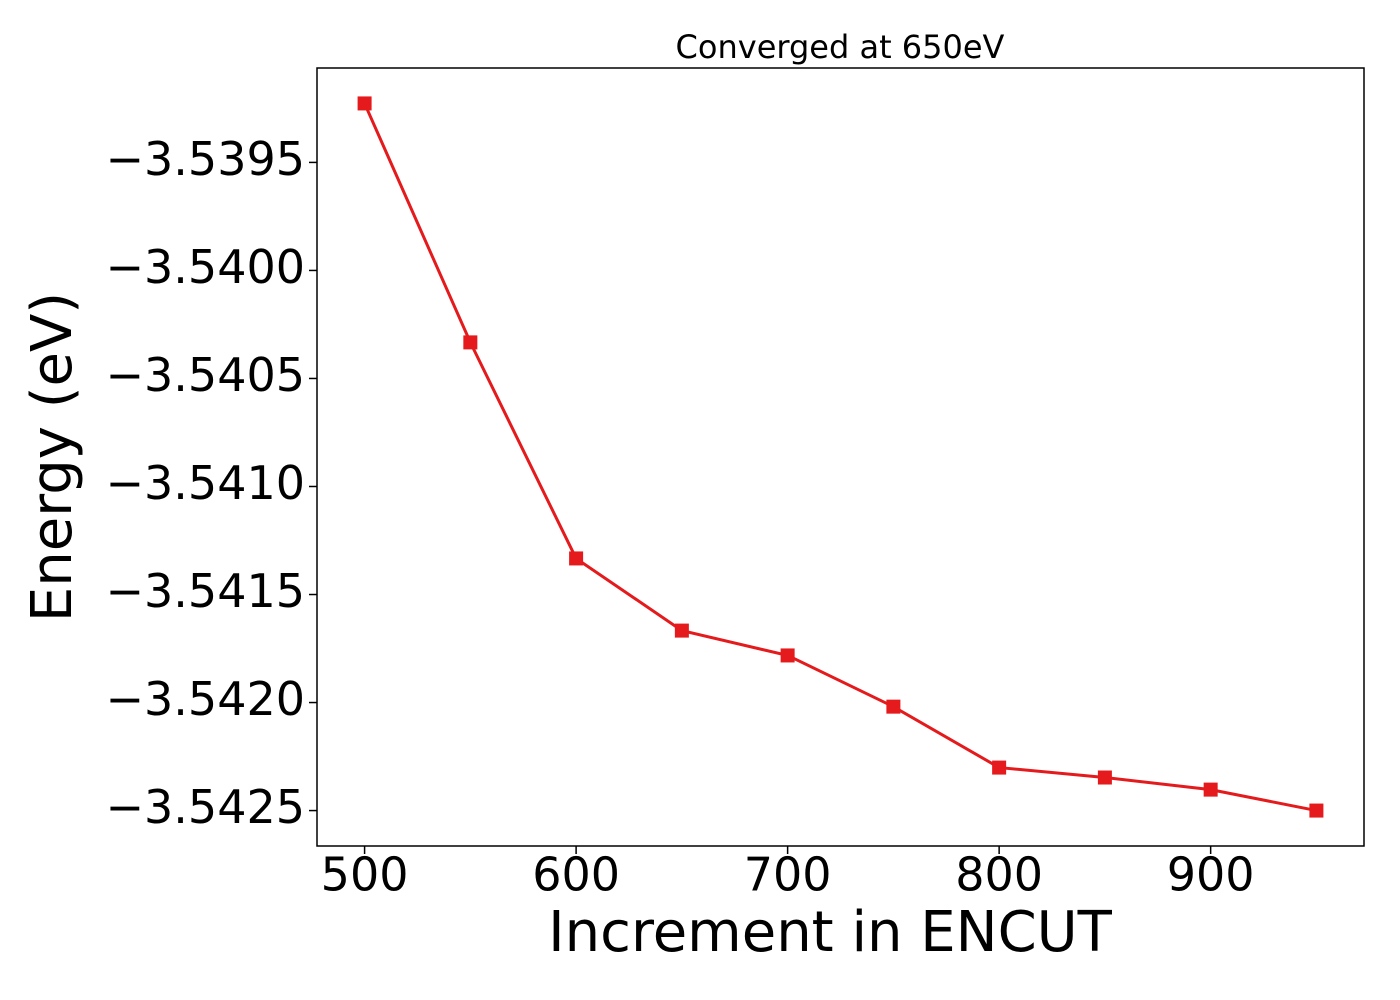  I want to click on chart-title: Converged at 650eV, so click(840, 47).